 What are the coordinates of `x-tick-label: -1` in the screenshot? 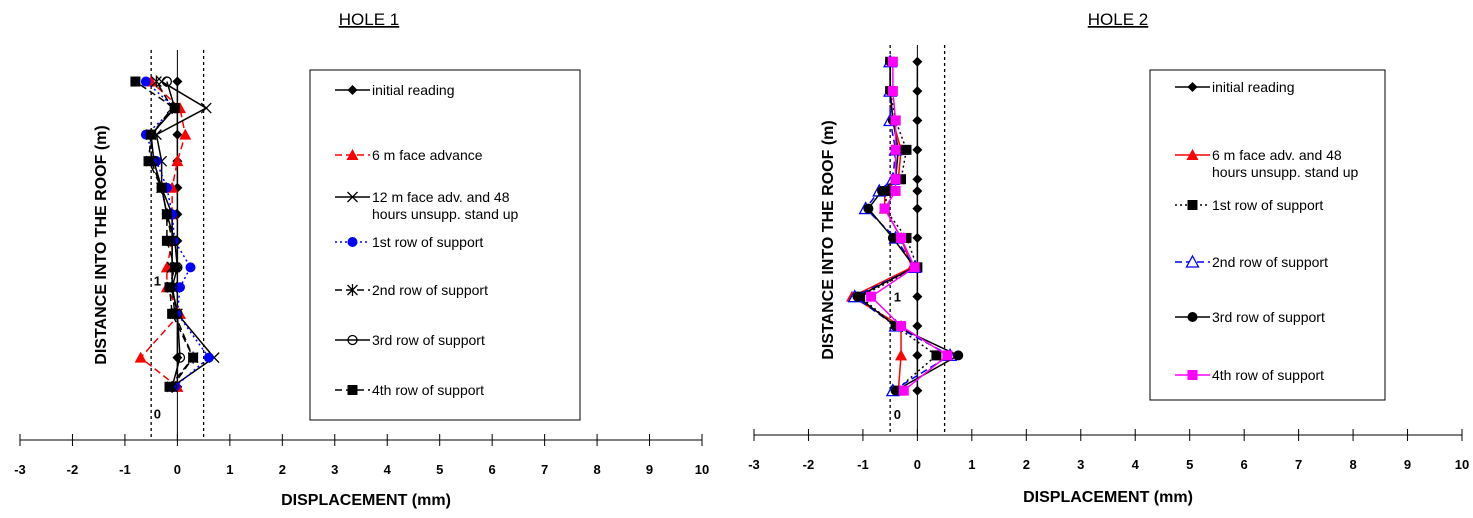 It's located at (863, 464).